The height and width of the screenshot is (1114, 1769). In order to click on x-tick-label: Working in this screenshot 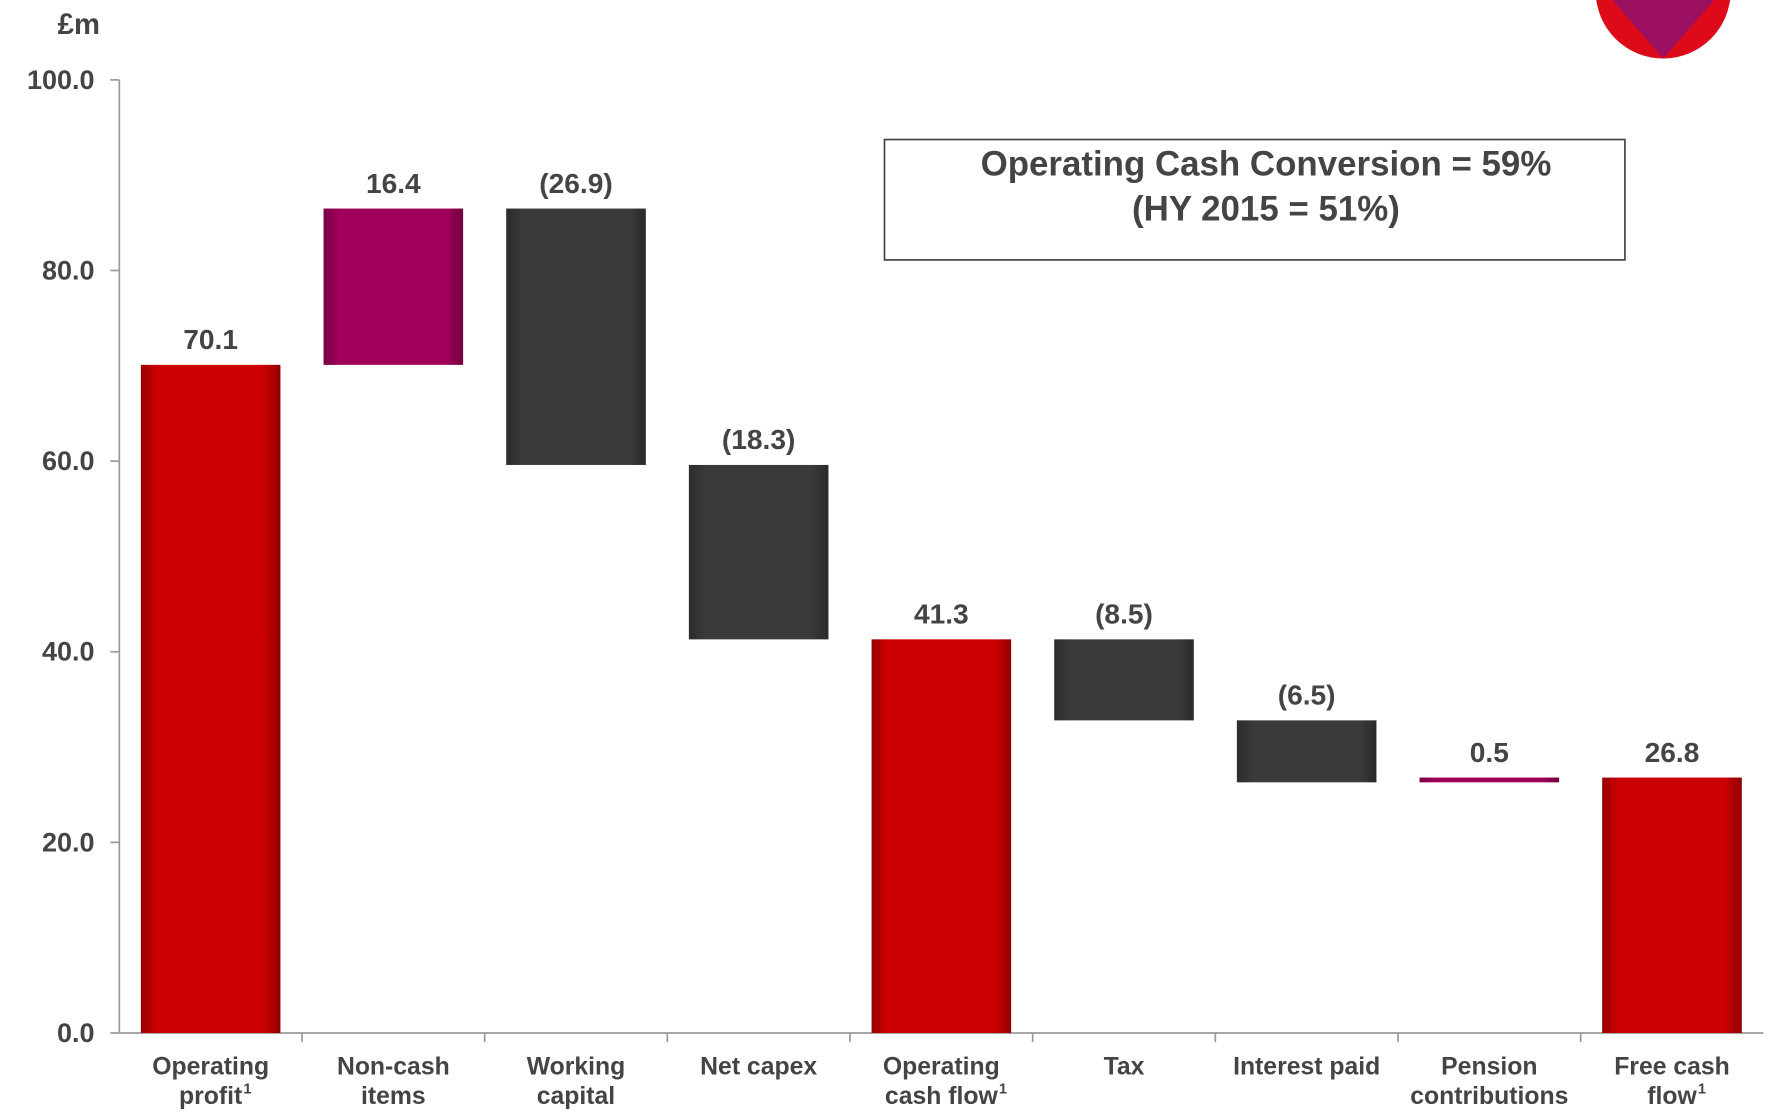, I will do `click(576, 1067)`.